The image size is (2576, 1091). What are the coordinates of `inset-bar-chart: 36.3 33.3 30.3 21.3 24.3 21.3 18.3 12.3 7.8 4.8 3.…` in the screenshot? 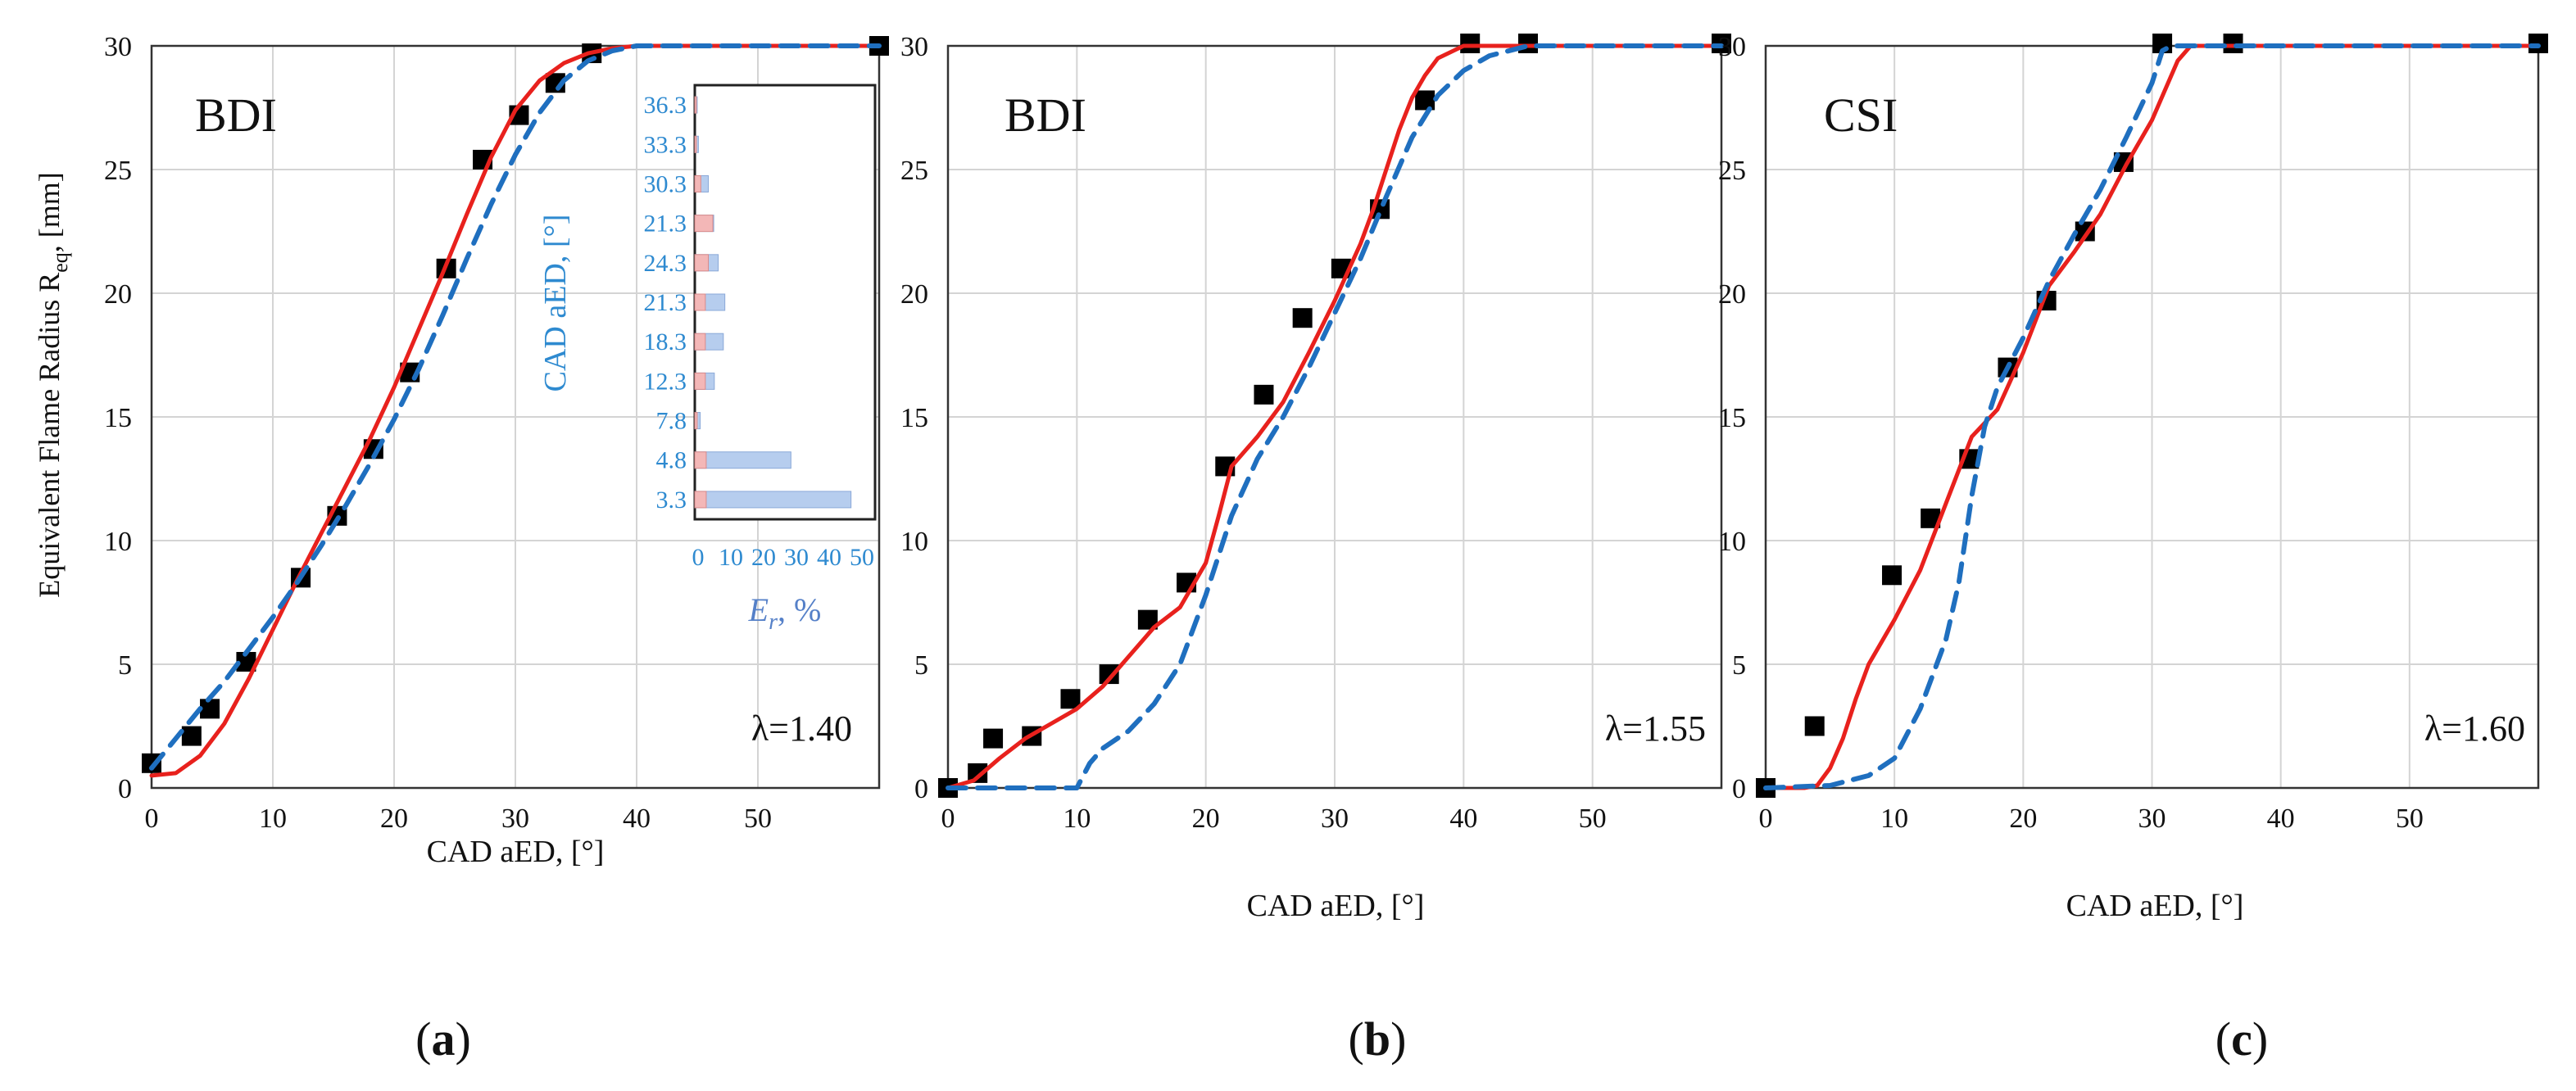 It's located at (707, 360).